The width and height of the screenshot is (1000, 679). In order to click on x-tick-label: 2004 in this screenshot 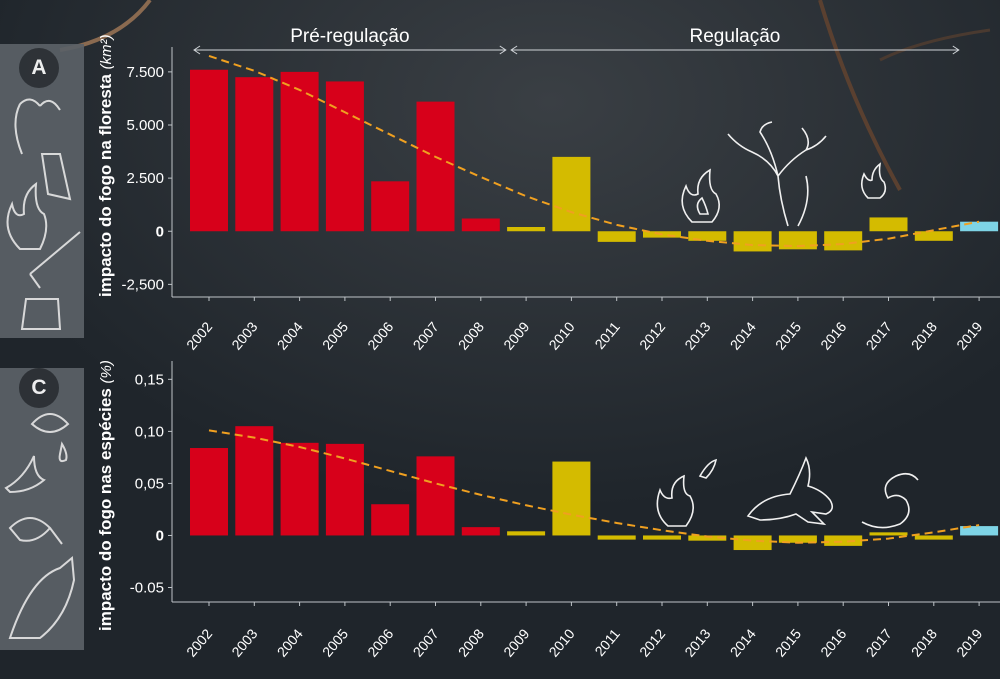, I will do `click(290, 335)`.